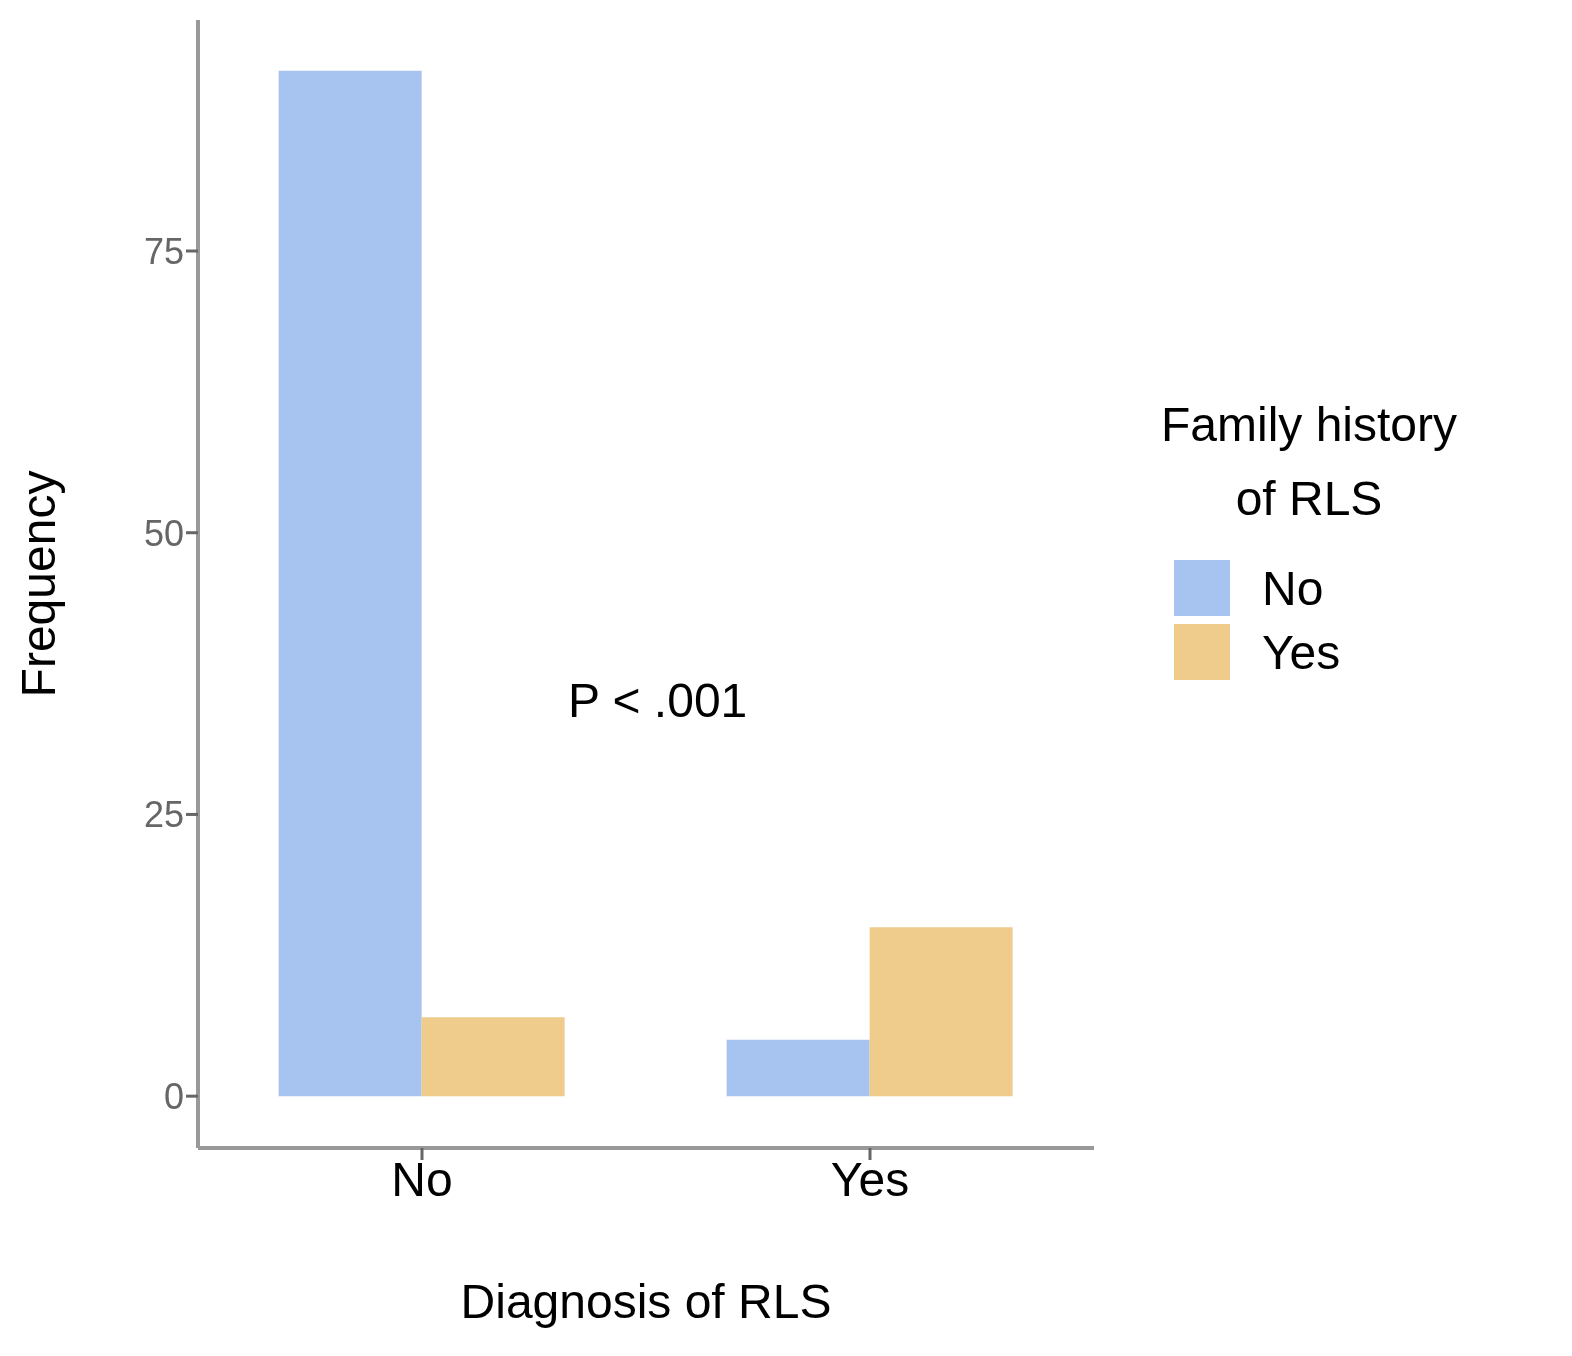 The height and width of the screenshot is (1356, 1572). I want to click on y-tick-label: 25, so click(163, 815).